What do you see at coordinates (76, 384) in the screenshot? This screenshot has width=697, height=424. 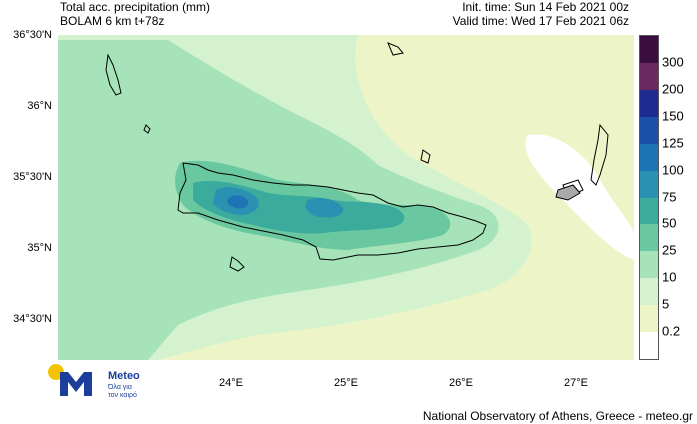 I see `m-logo-icon` at bounding box center [76, 384].